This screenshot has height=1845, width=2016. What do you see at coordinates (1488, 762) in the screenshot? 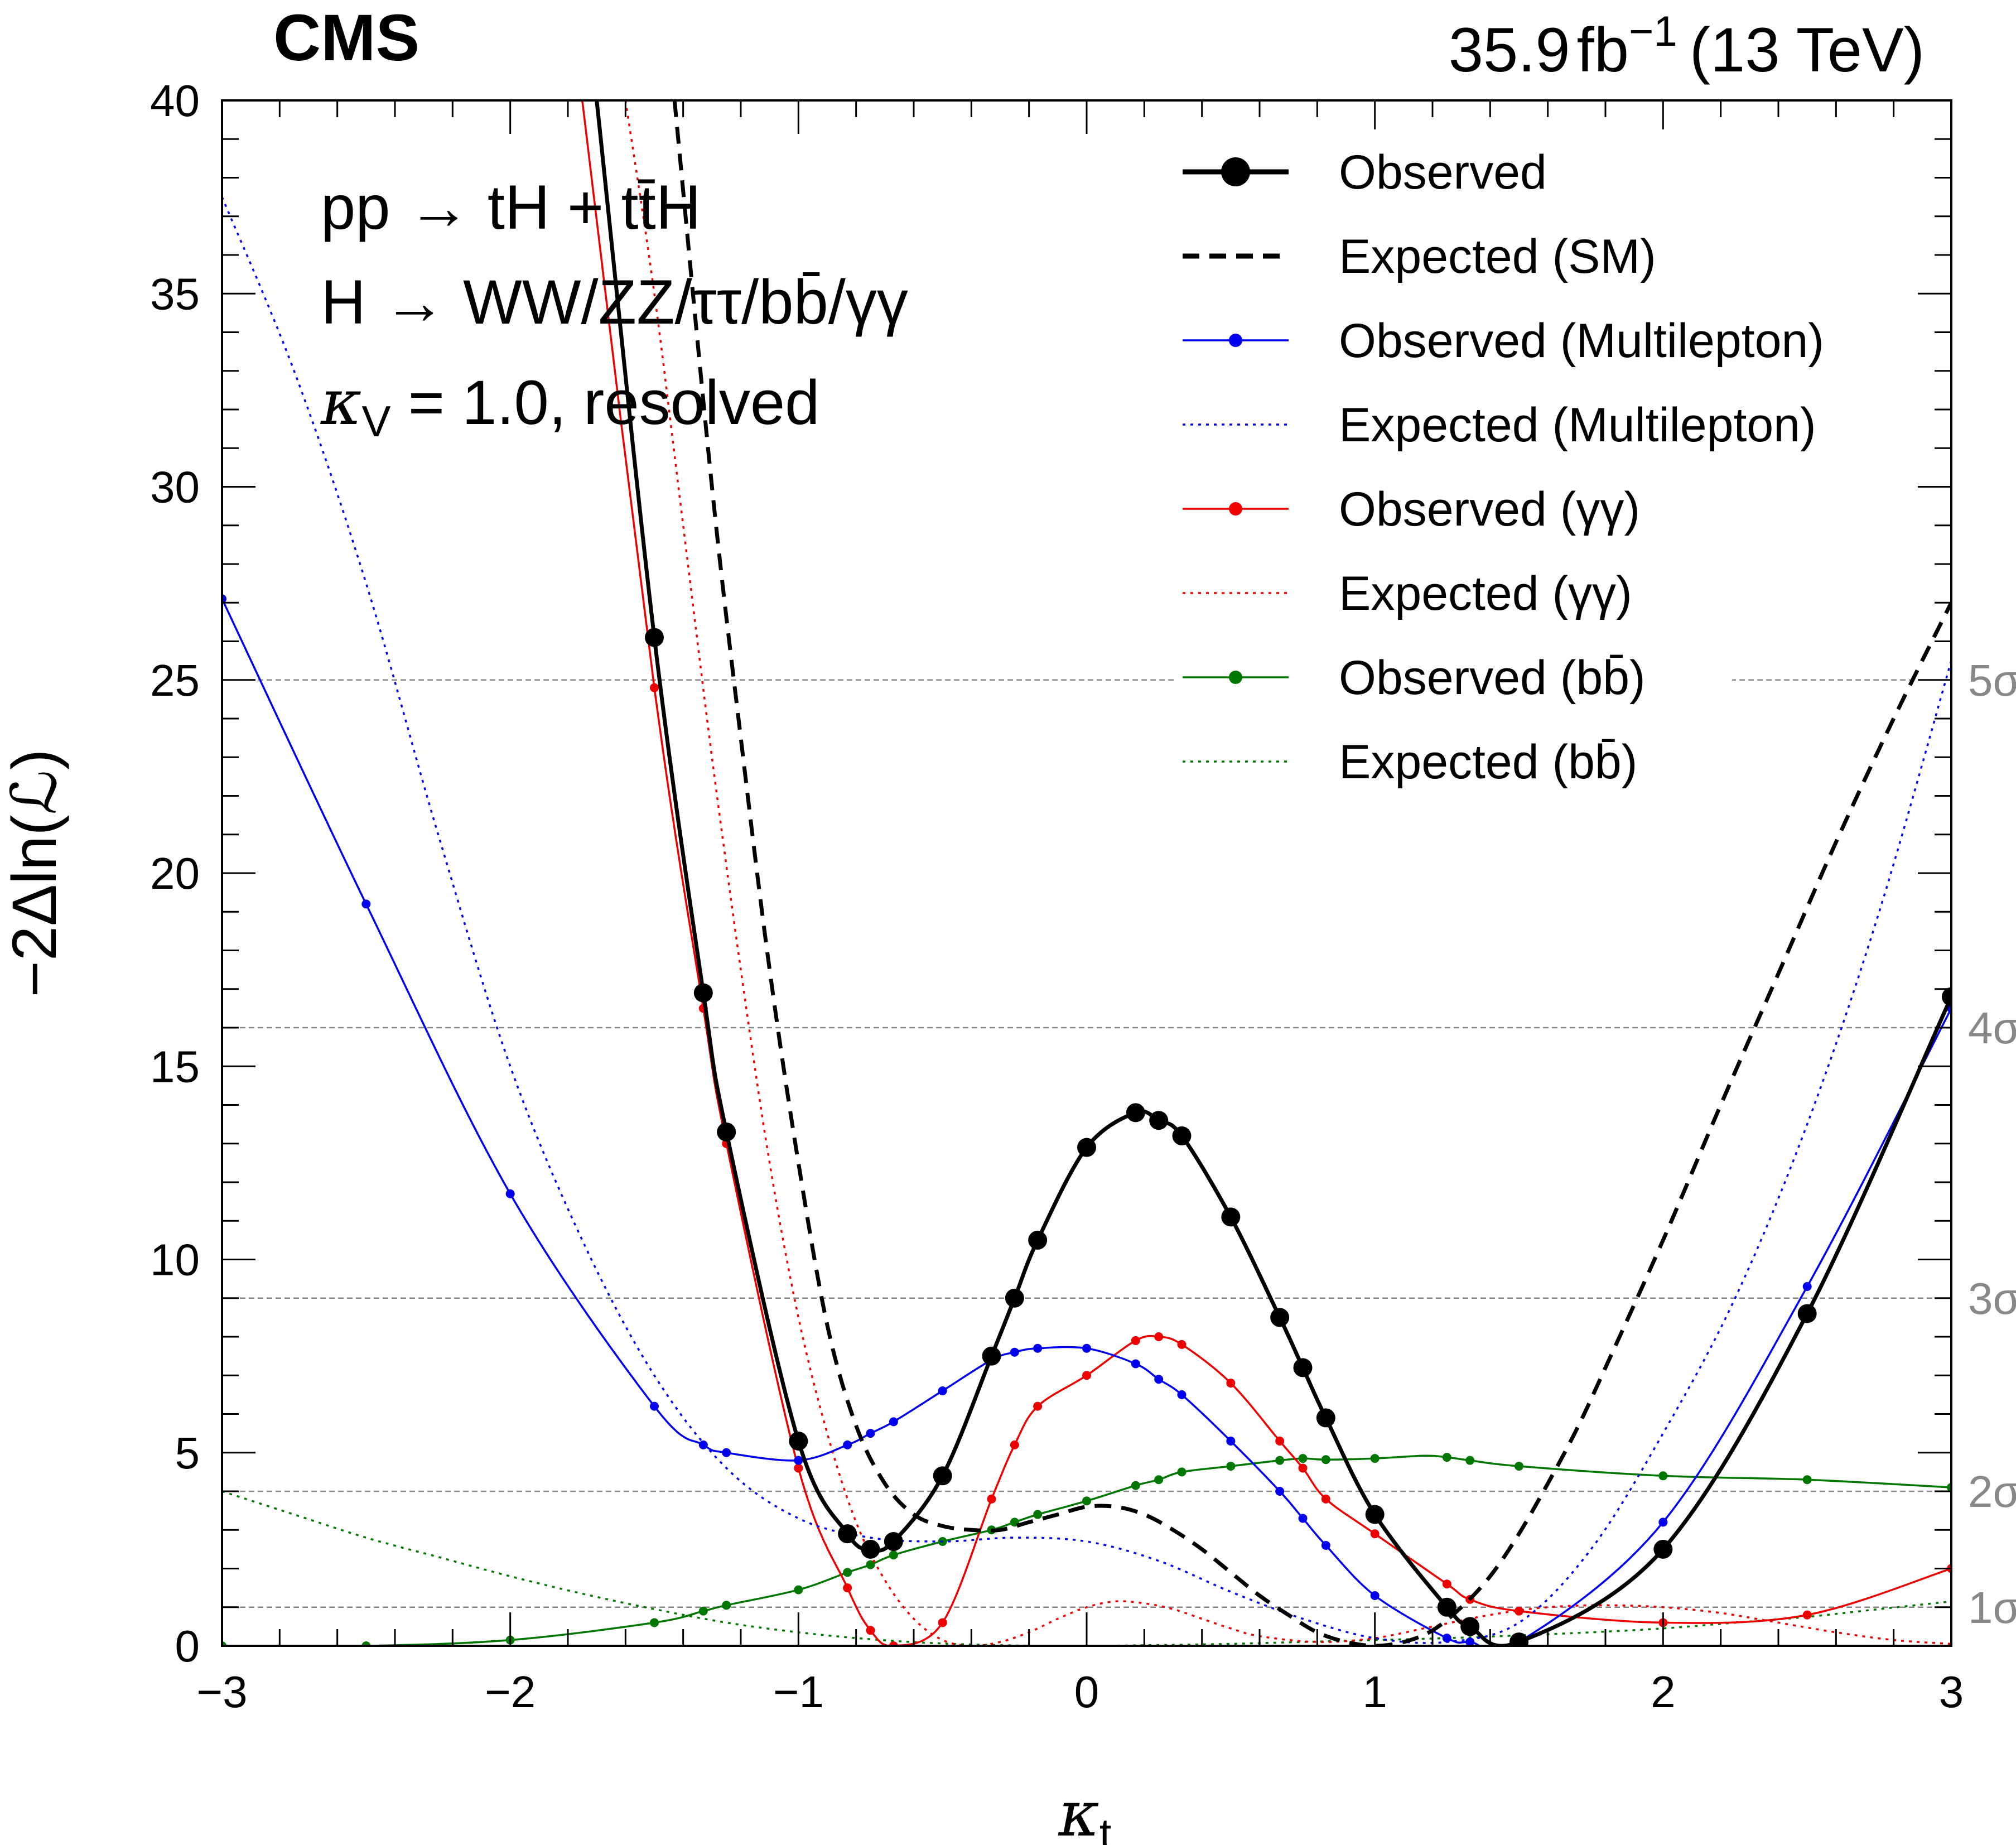
I see `legend-label-7: Expected (bb̄)` at bounding box center [1488, 762].